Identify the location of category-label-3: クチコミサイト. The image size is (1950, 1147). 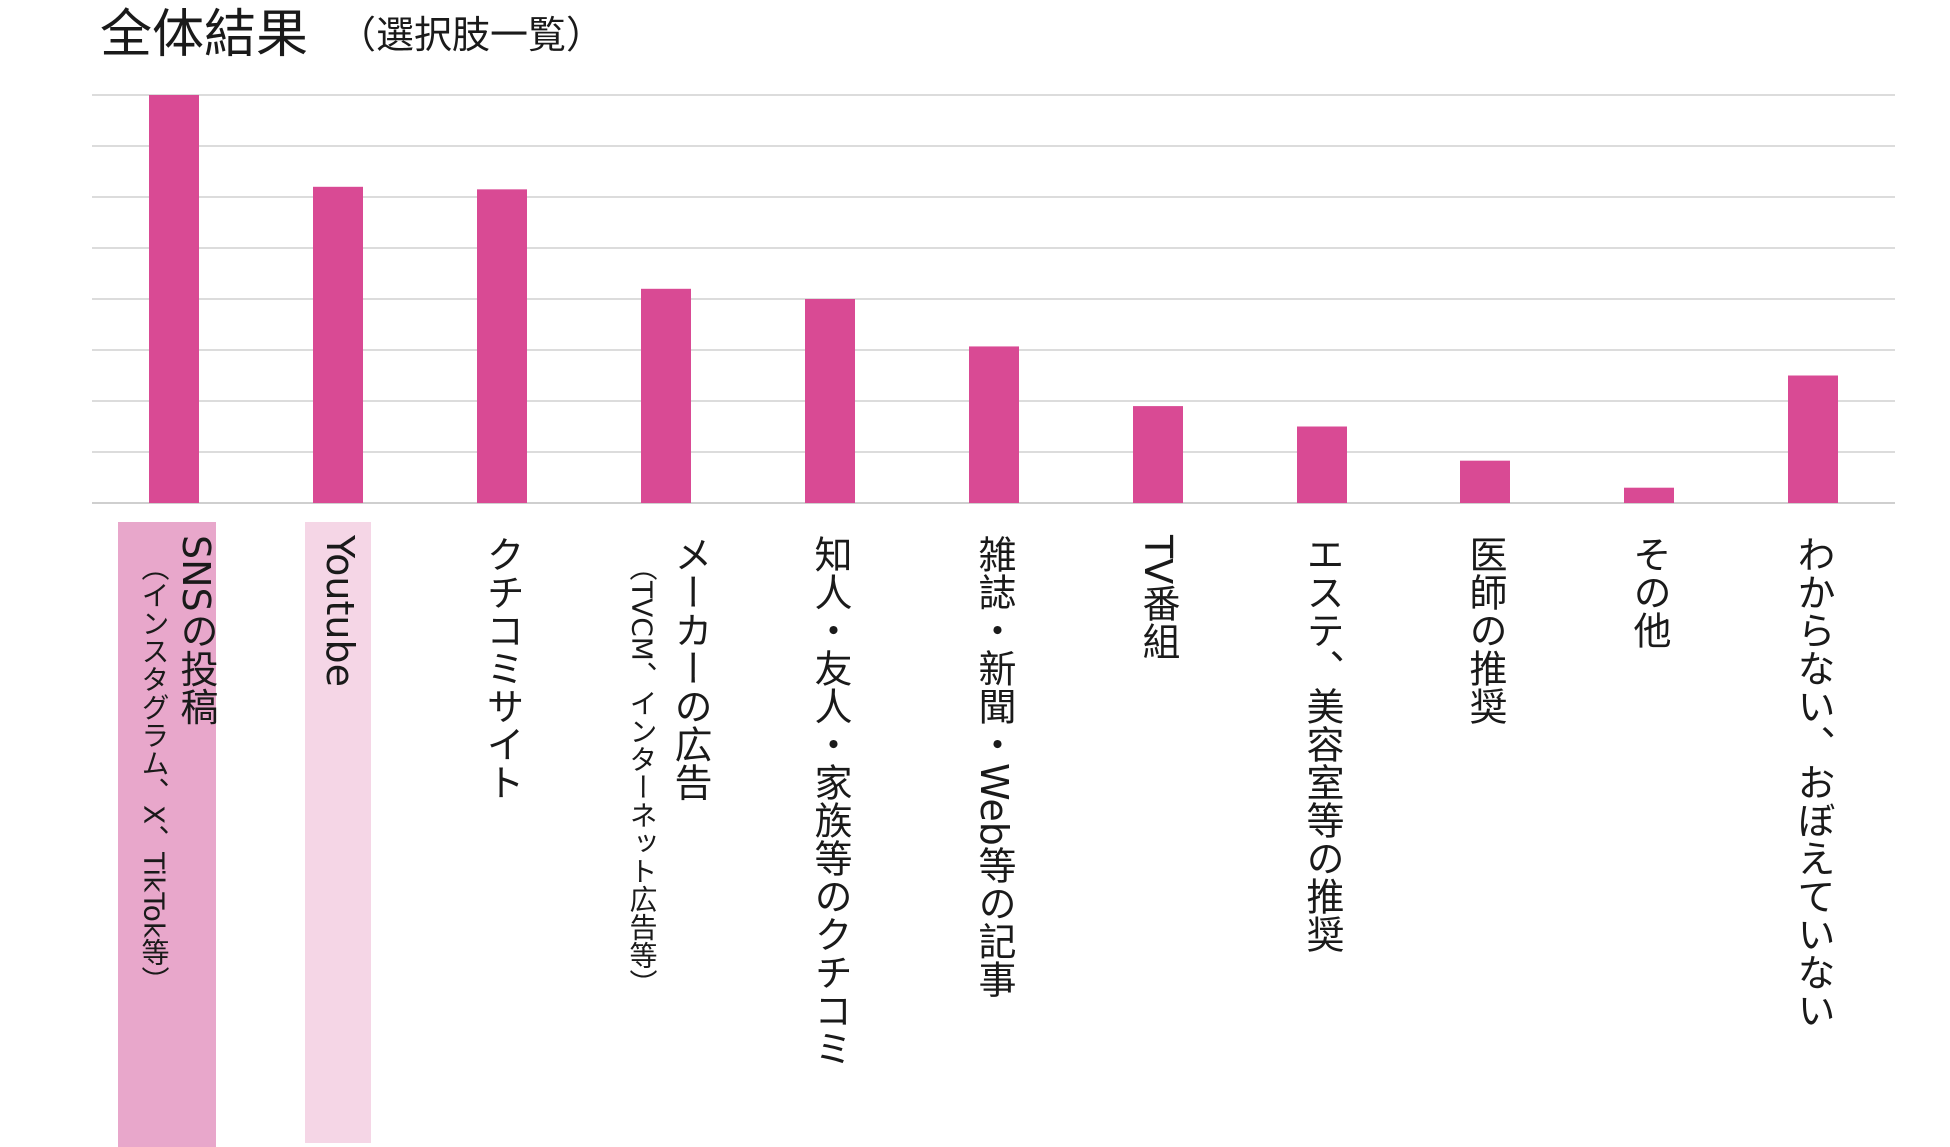
(502, 668).